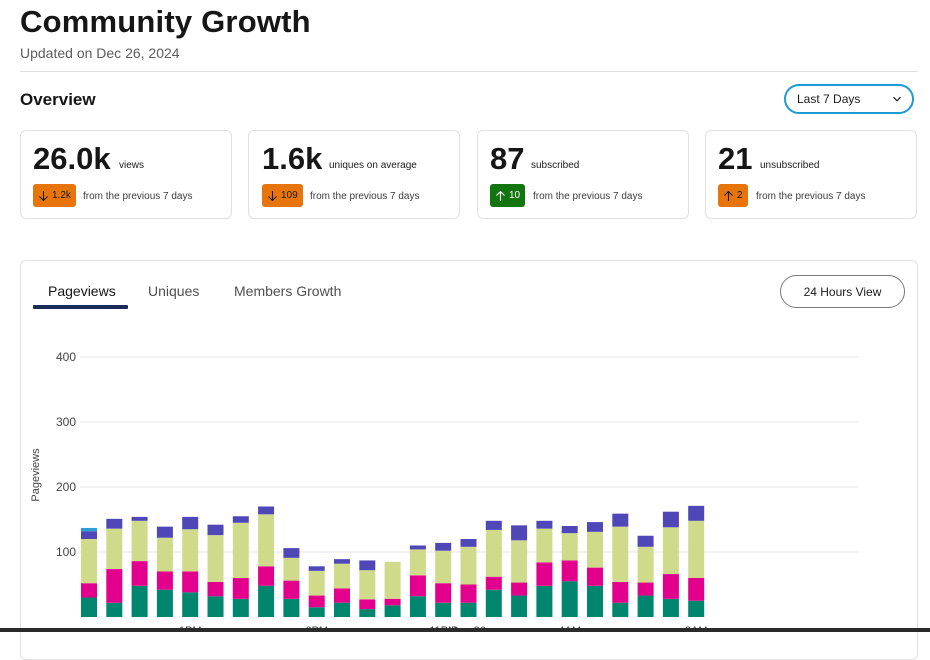 Image resolution: width=930 pixels, height=660 pixels. I want to click on tab-uniques: Uniques, so click(174, 291).